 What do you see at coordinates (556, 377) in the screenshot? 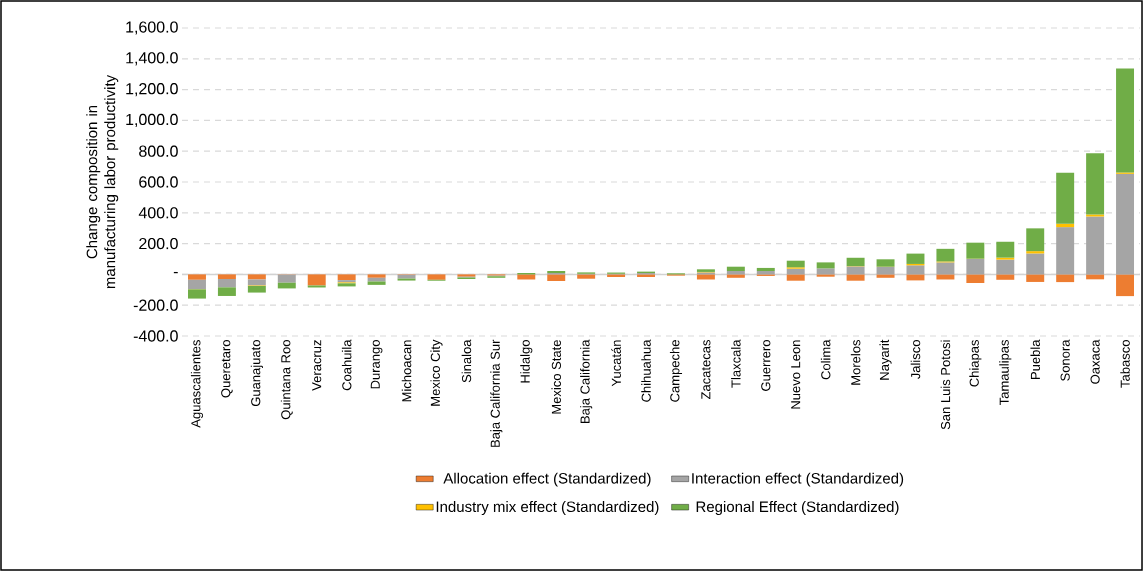
I see `x-tick-label: Mexico State` at bounding box center [556, 377].